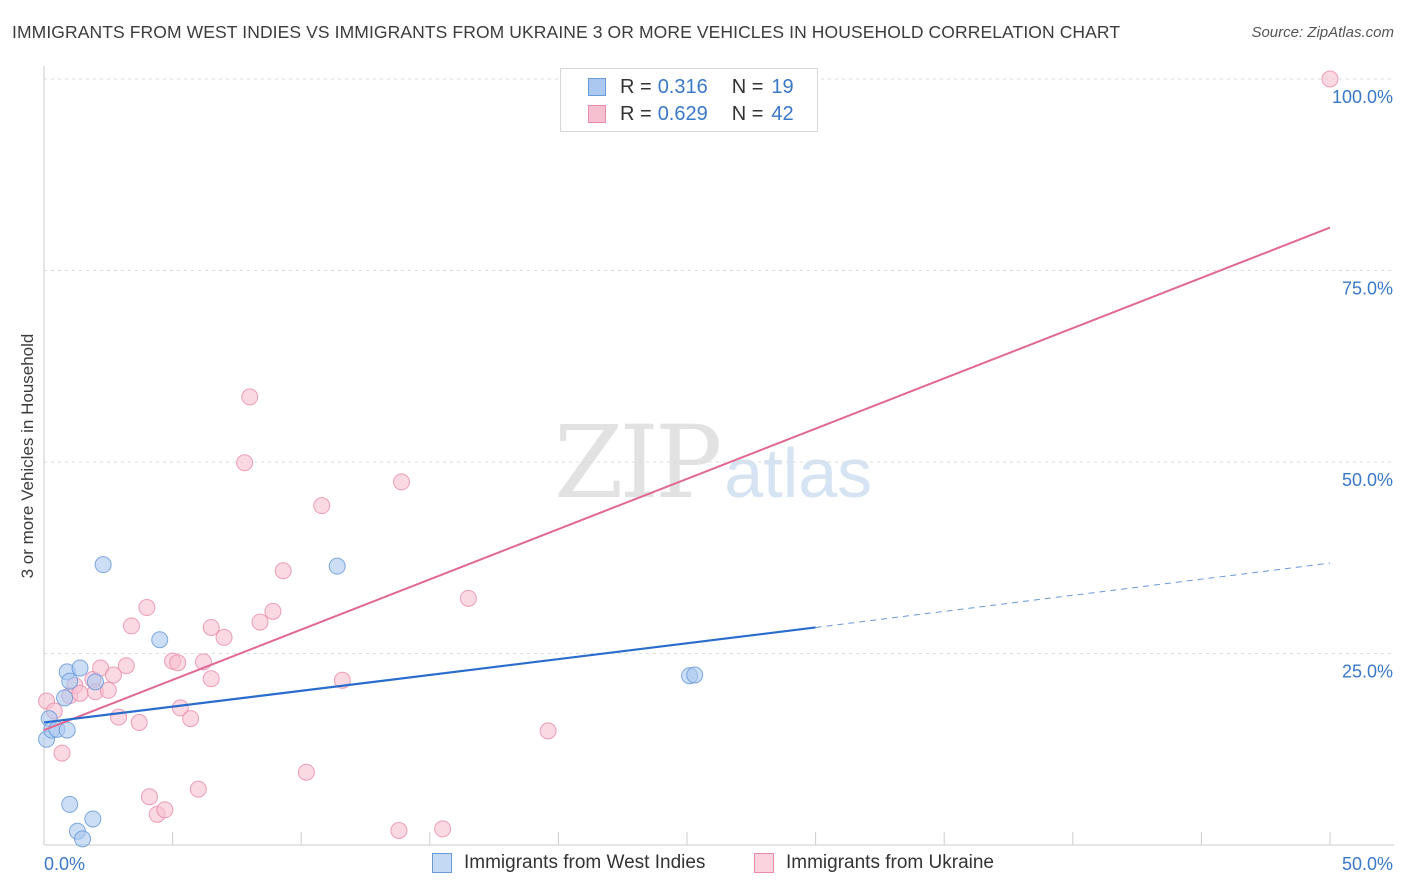 This screenshot has width=1406, height=892. I want to click on legend-r-value: 0.629, so click(682, 113).